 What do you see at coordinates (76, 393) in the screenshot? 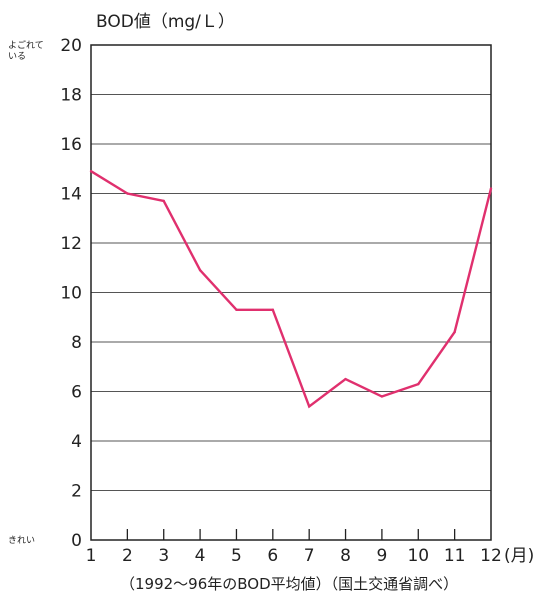
I see `y-tick-label-6: 6` at bounding box center [76, 393].